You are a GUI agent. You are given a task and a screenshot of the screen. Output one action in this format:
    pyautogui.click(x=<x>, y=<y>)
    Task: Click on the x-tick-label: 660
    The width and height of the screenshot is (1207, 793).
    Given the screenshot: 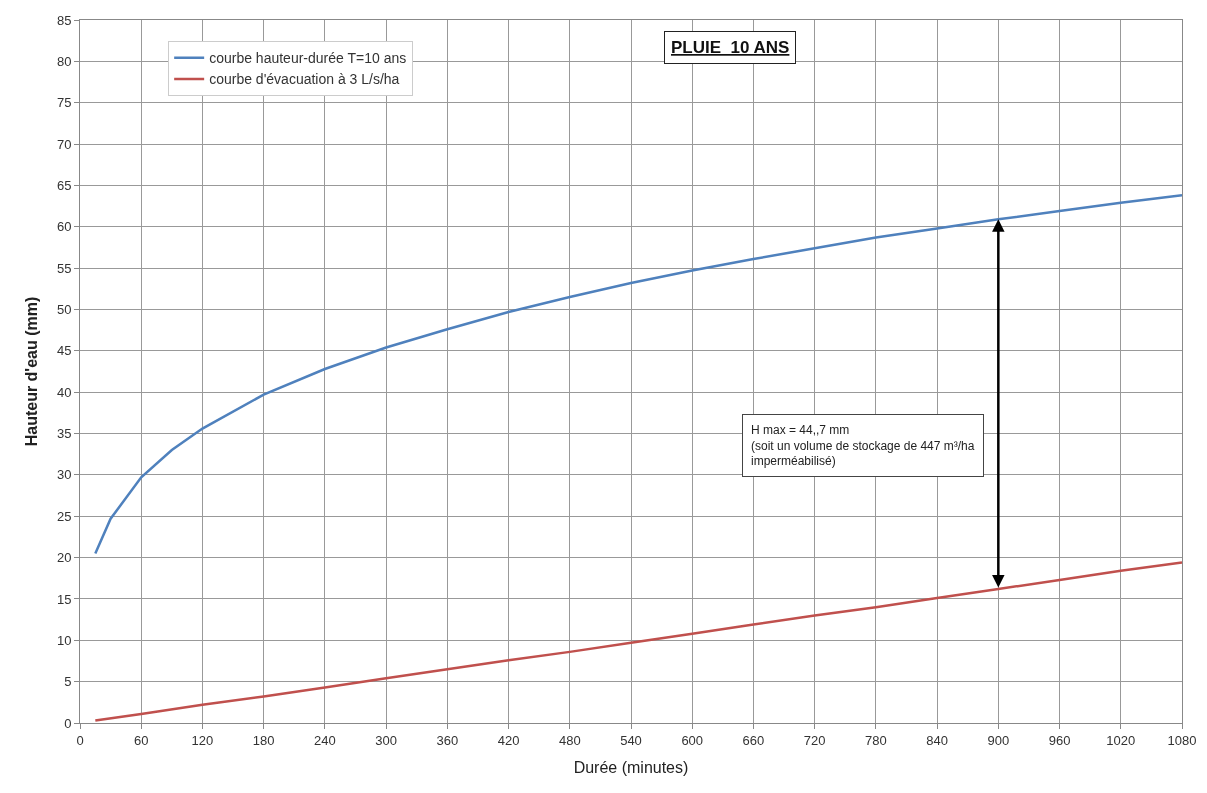 What is the action you would take?
    pyautogui.click(x=753, y=740)
    